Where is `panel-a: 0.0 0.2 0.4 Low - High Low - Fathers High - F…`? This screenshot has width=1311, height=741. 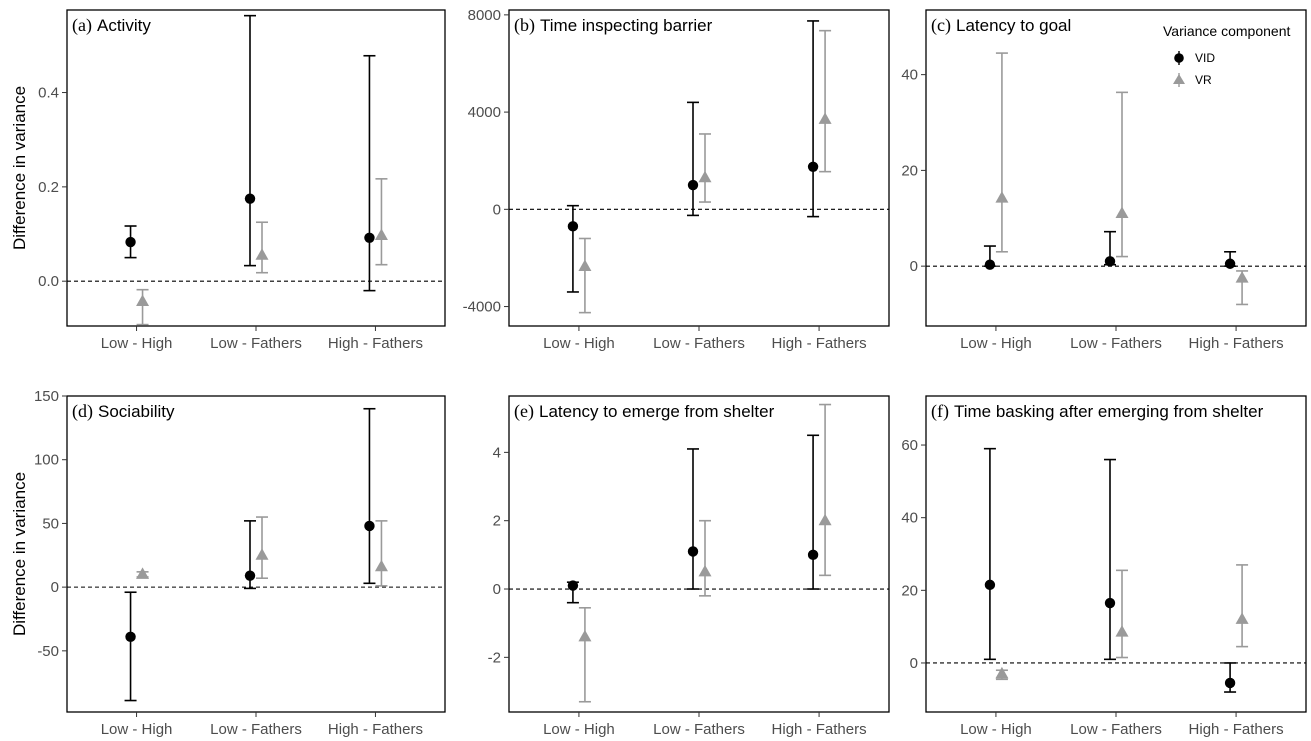 panel-a: 0.0 0.2 0.4 Low - High Low - Fathers High - F… is located at coordinates (242, 180).